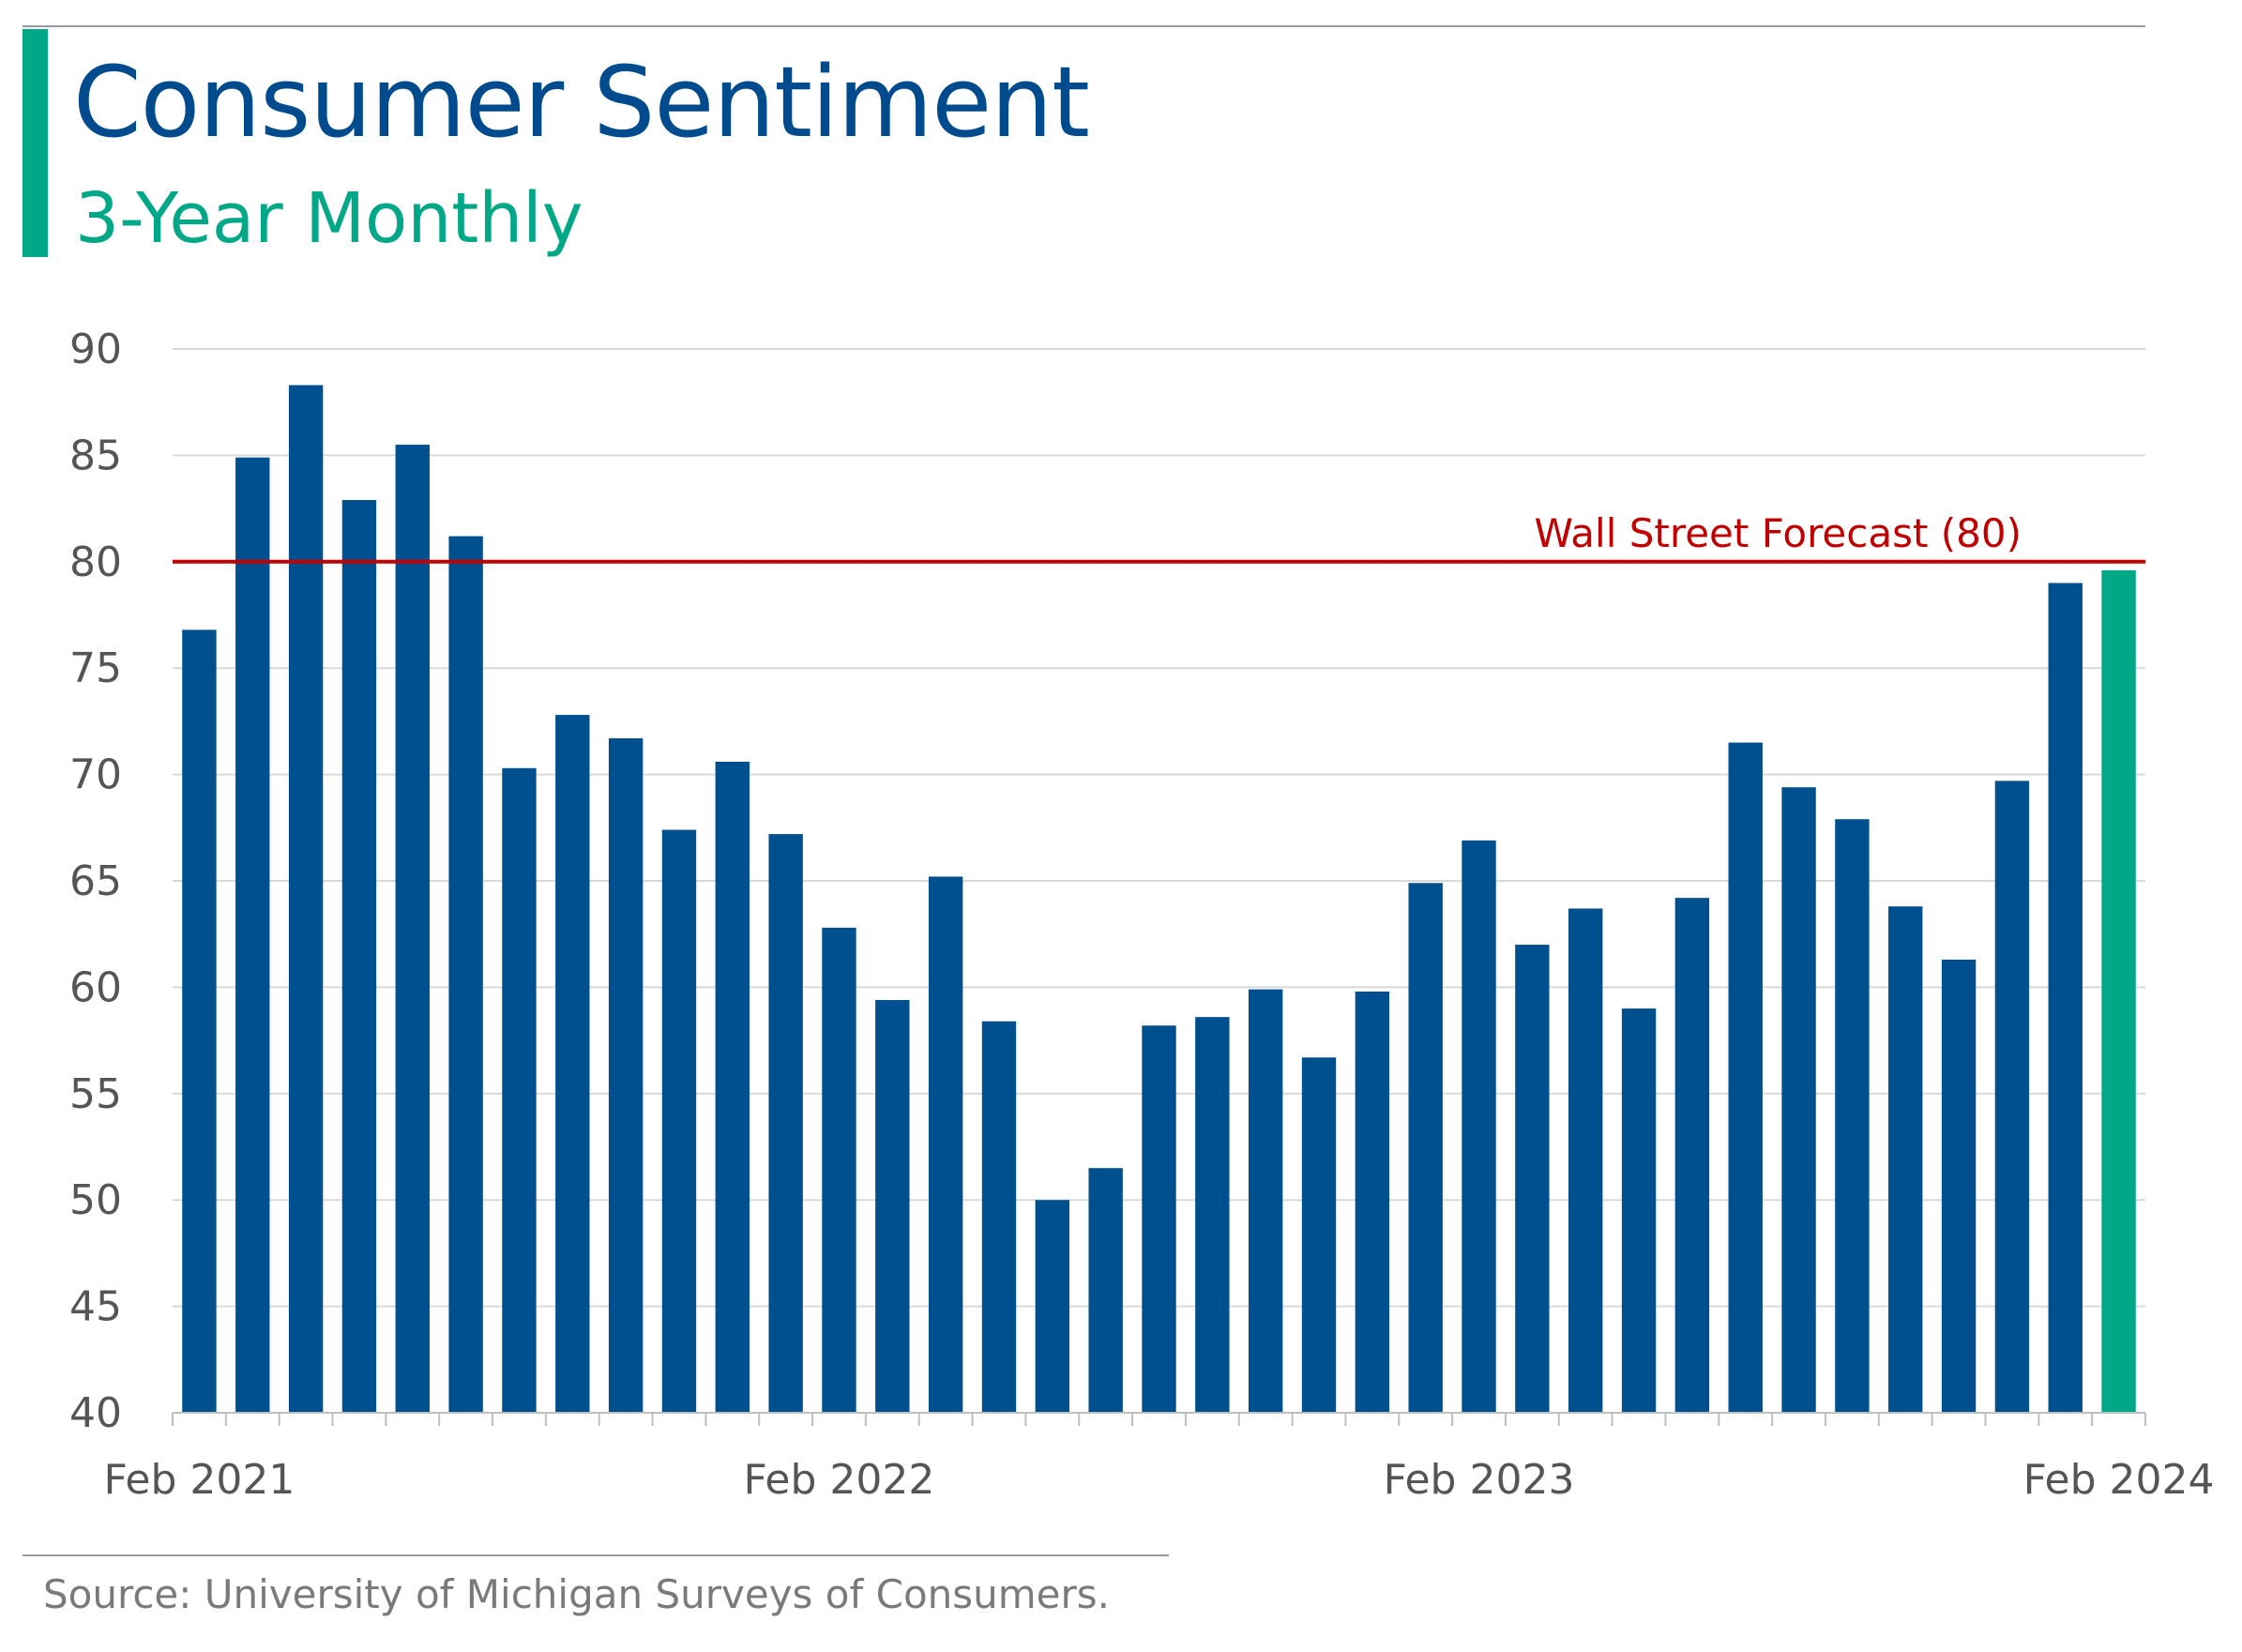 Image resolution: width=2242 pixels, height=1652 pixels. I want to click on y-tick-label: 45, so click(95, 1307).